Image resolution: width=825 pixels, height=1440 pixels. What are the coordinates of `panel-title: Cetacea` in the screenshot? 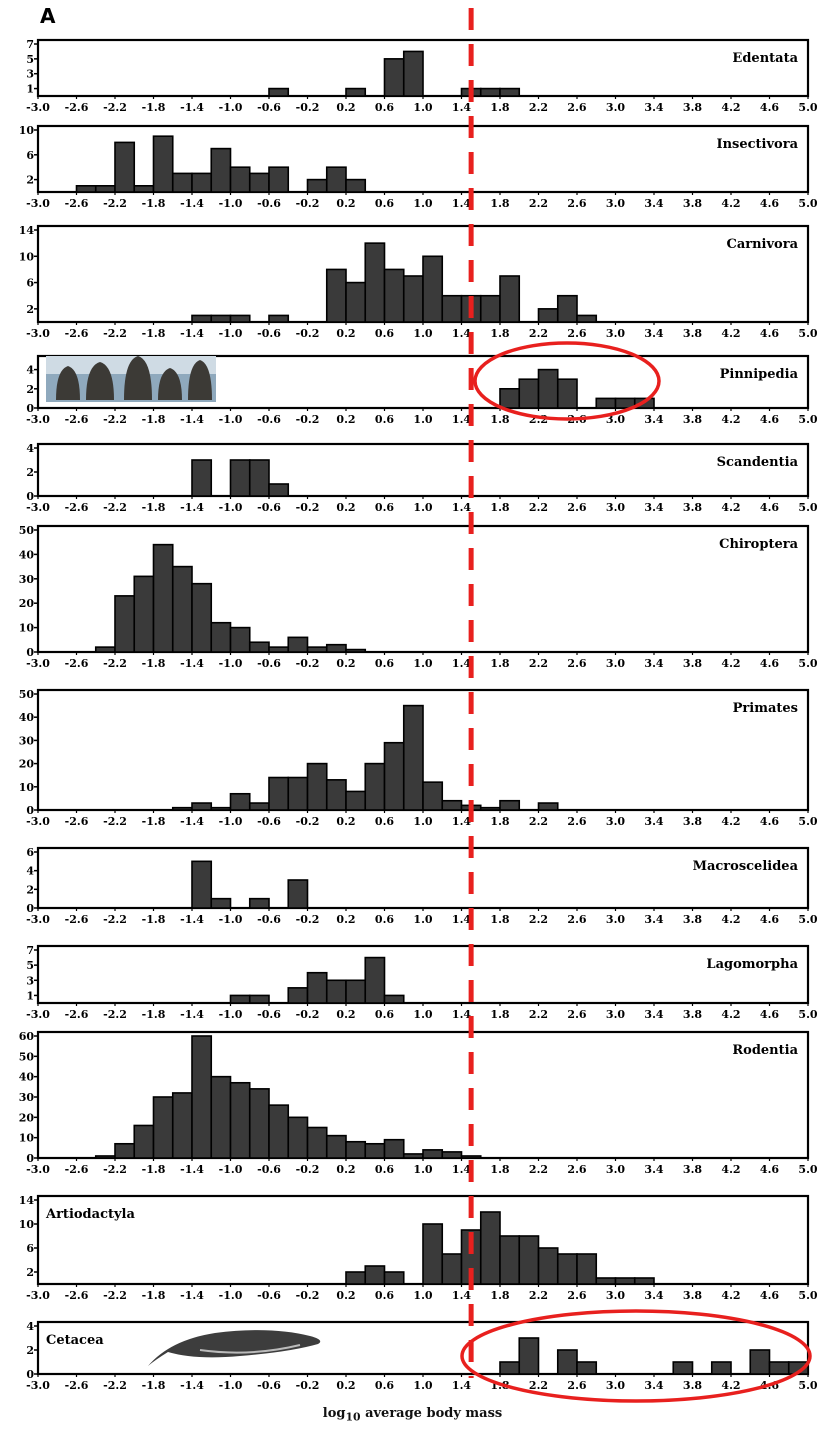 It's located at (75, 1340).